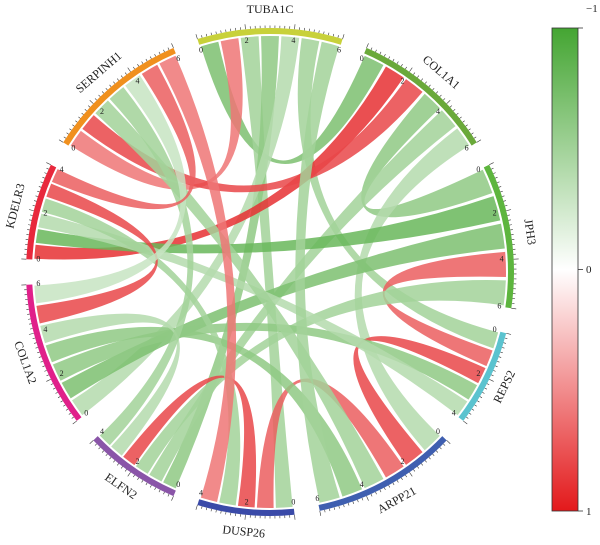  What do you see at coordinates (589, 512) in the screenshot?
I see `colorbar-label-bottom: 1` at bounding box center [589, 512].